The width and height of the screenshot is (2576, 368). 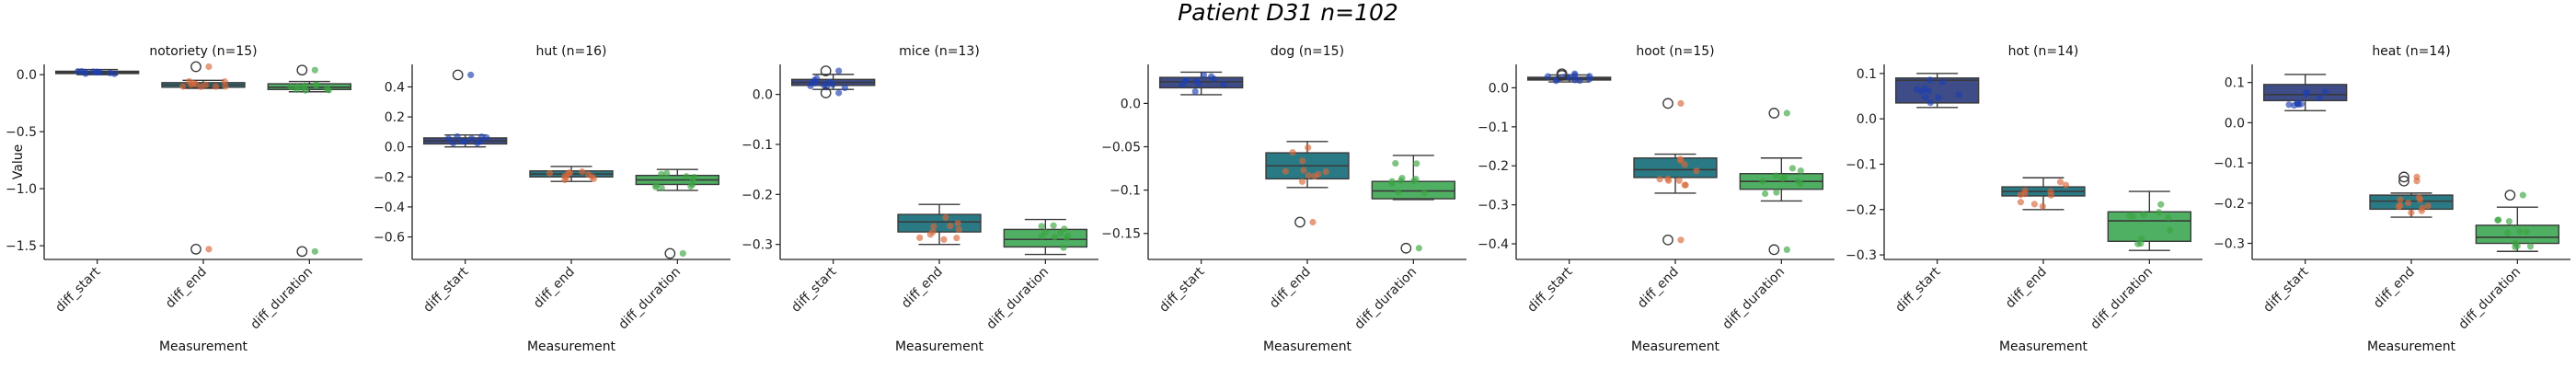 I want to click on y-tick-label: −0.2, so click(x=389, y=177).